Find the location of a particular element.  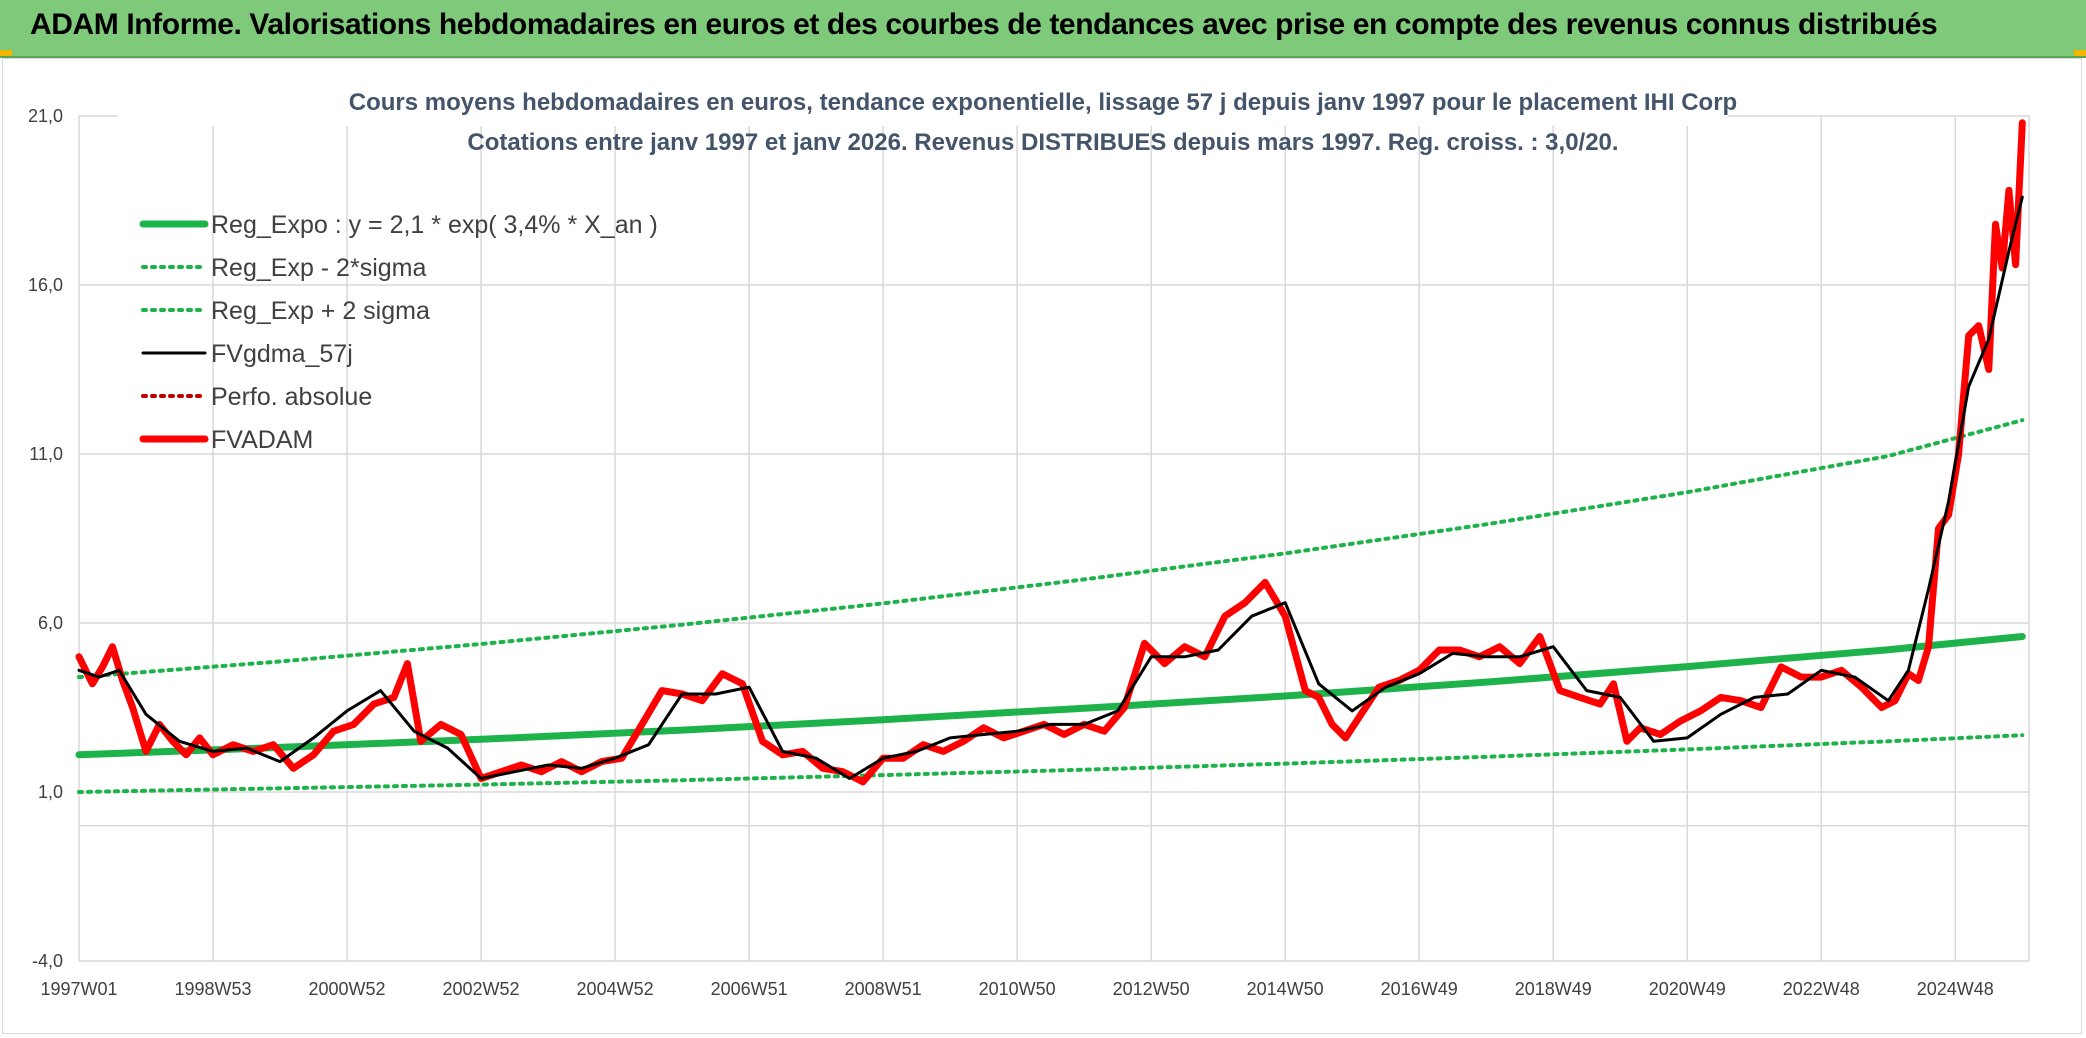

x-tick-label: 2006W51 is located at coordinates (749, 989).